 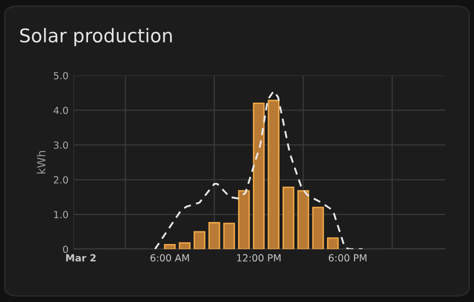 What do you see at coordinates (169, 258) in the screenshot?
I see `x-tick-label: 6:00 AM` at bounding box center [169, 258].